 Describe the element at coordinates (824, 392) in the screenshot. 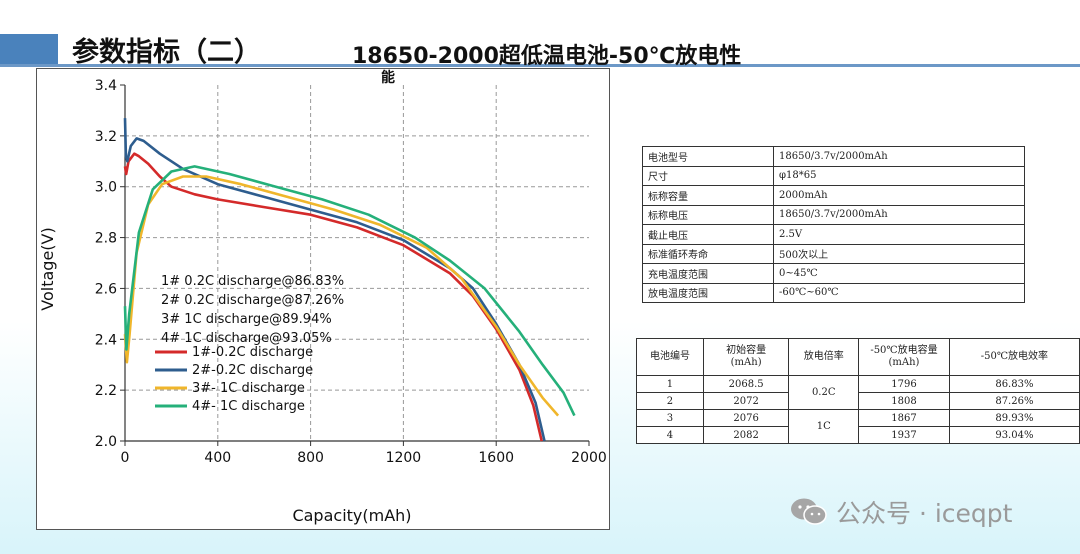

I see `capacity-rate: 0.2C` at that location.